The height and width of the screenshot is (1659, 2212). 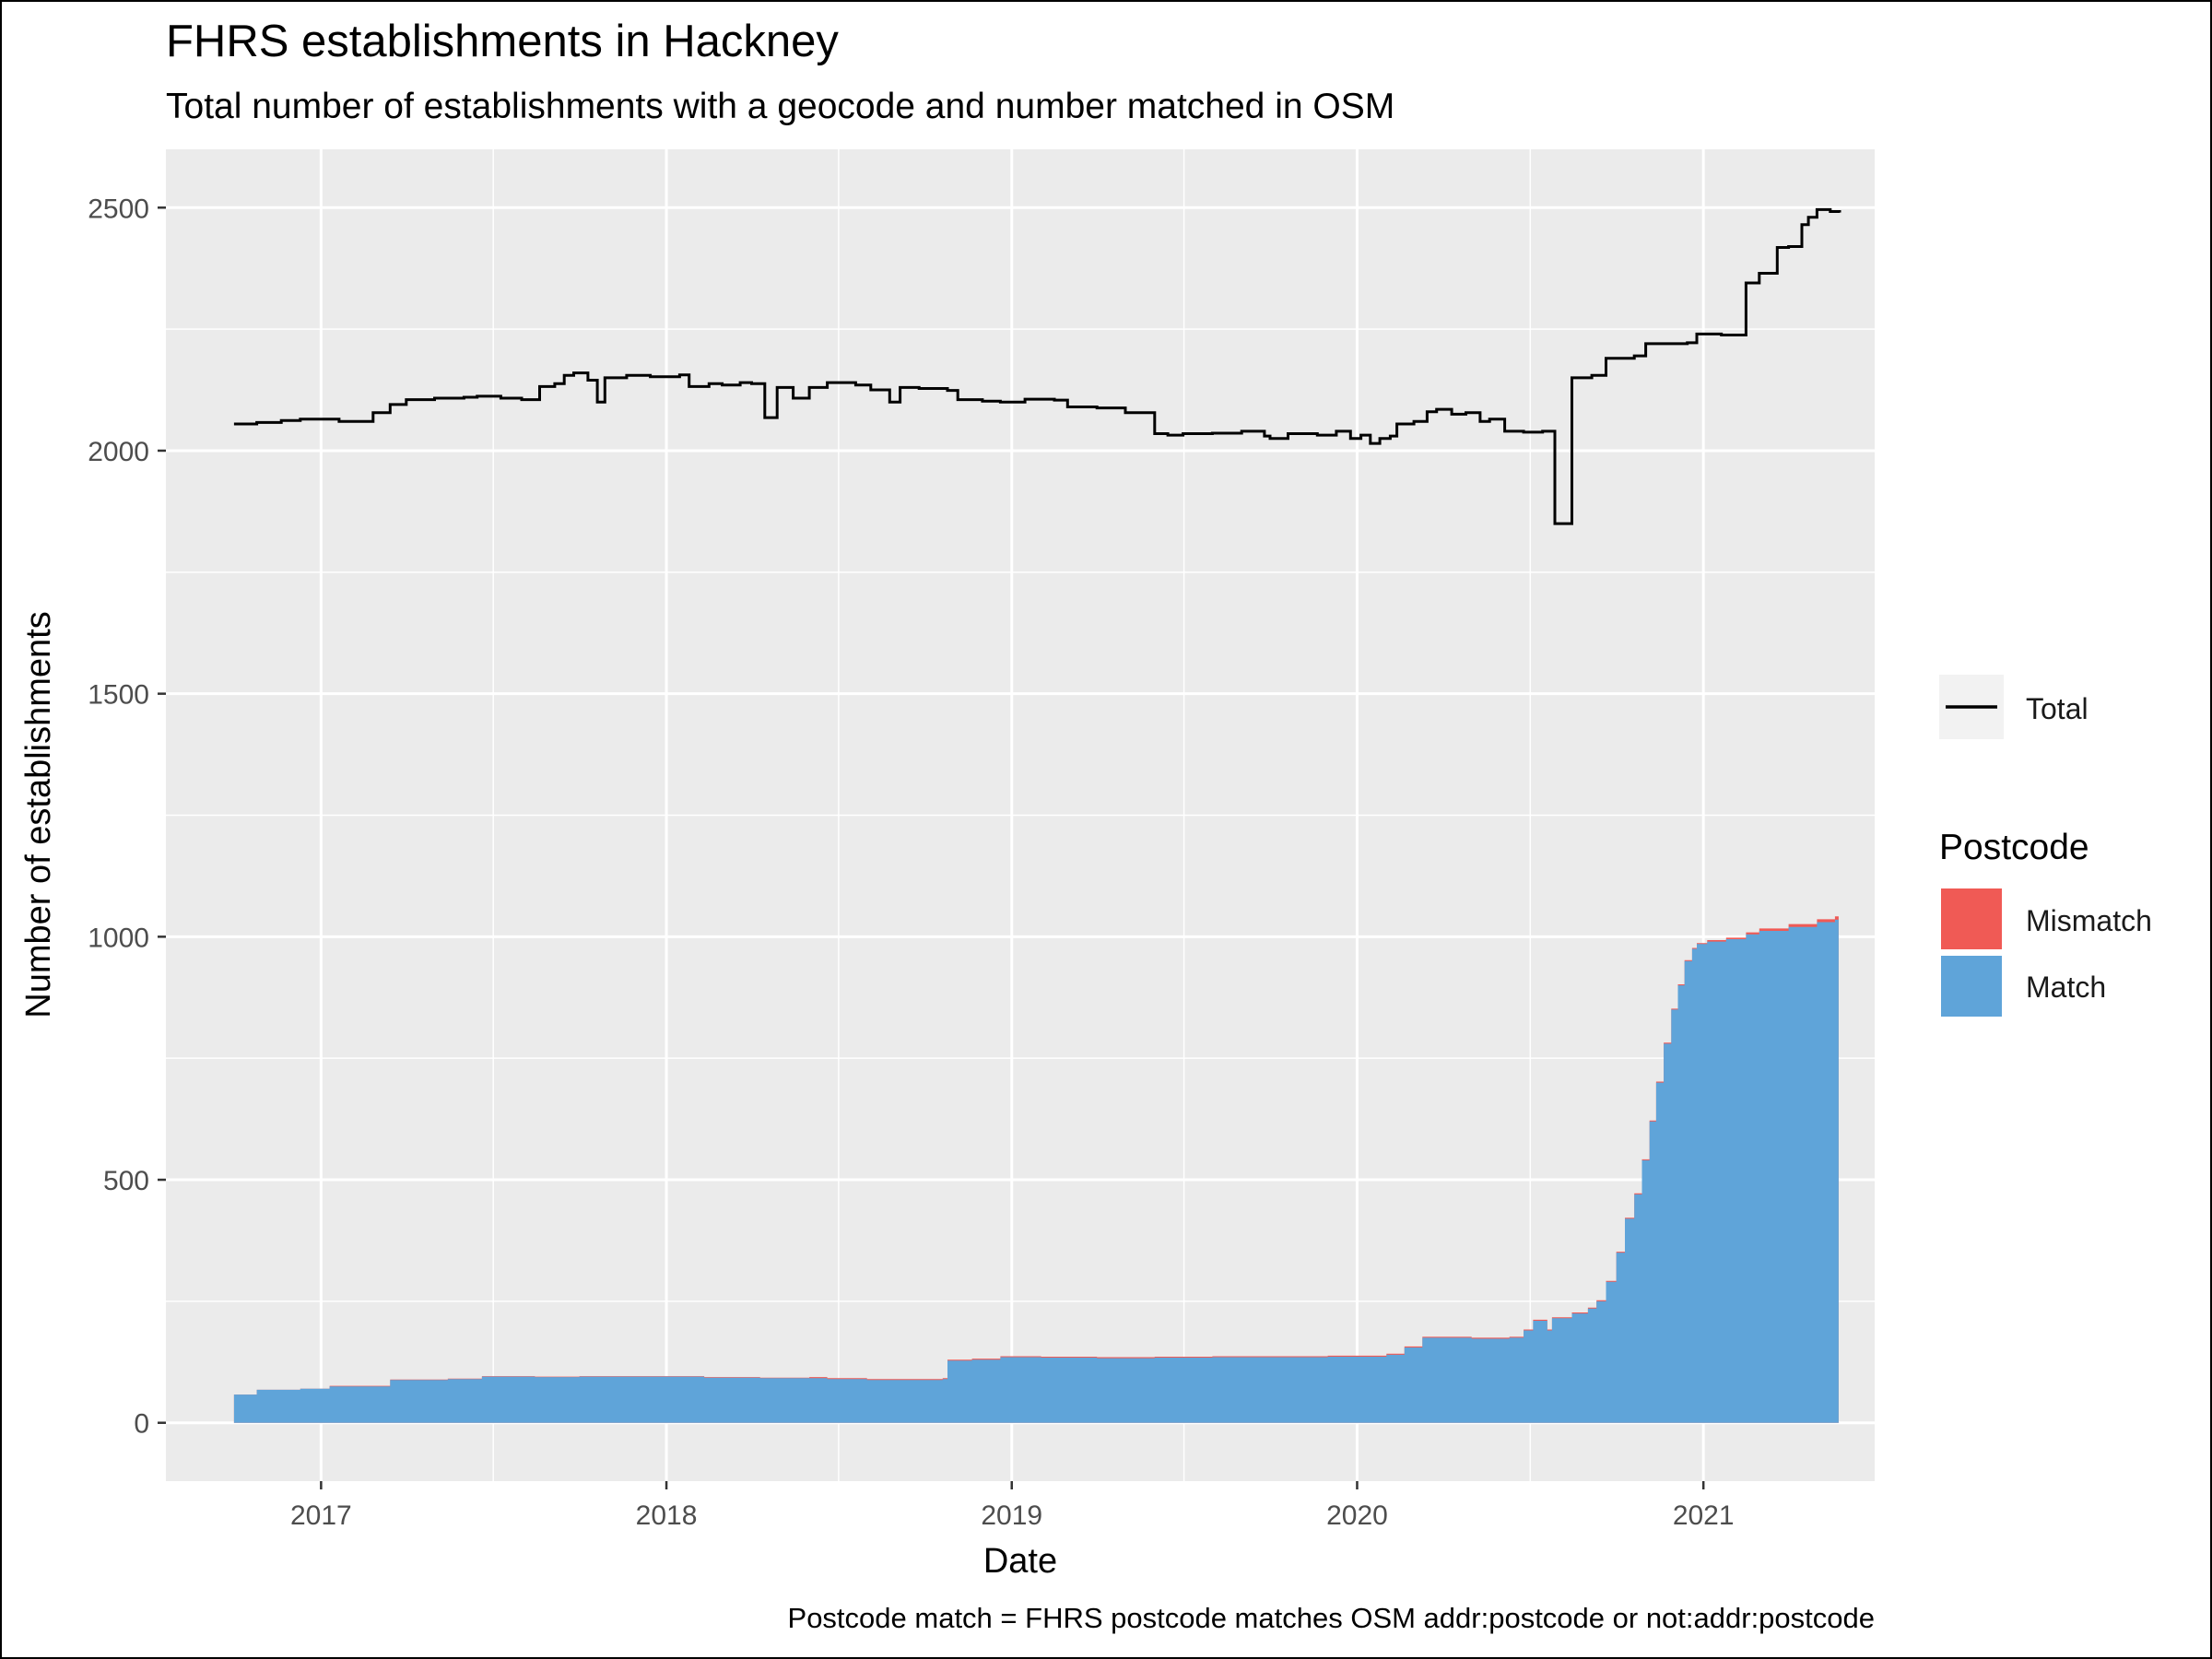 I want to click on total-line, so click(x=1037, y=366).